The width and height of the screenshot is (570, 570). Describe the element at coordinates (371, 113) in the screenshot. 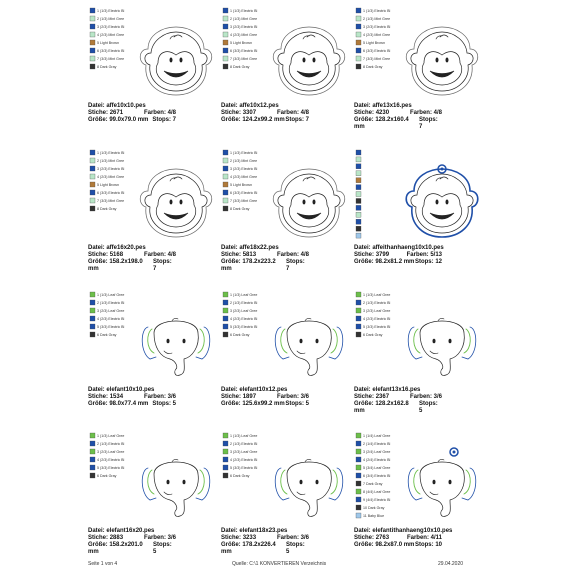

I see `info-field: Stiche: 4230` at that location.